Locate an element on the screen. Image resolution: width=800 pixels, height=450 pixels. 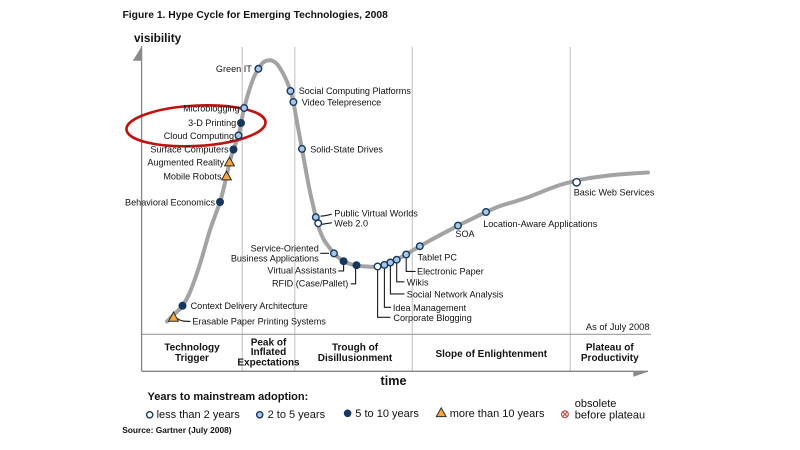
svg-text: Context Delivery Architecture is located at coordinates (249, 306).